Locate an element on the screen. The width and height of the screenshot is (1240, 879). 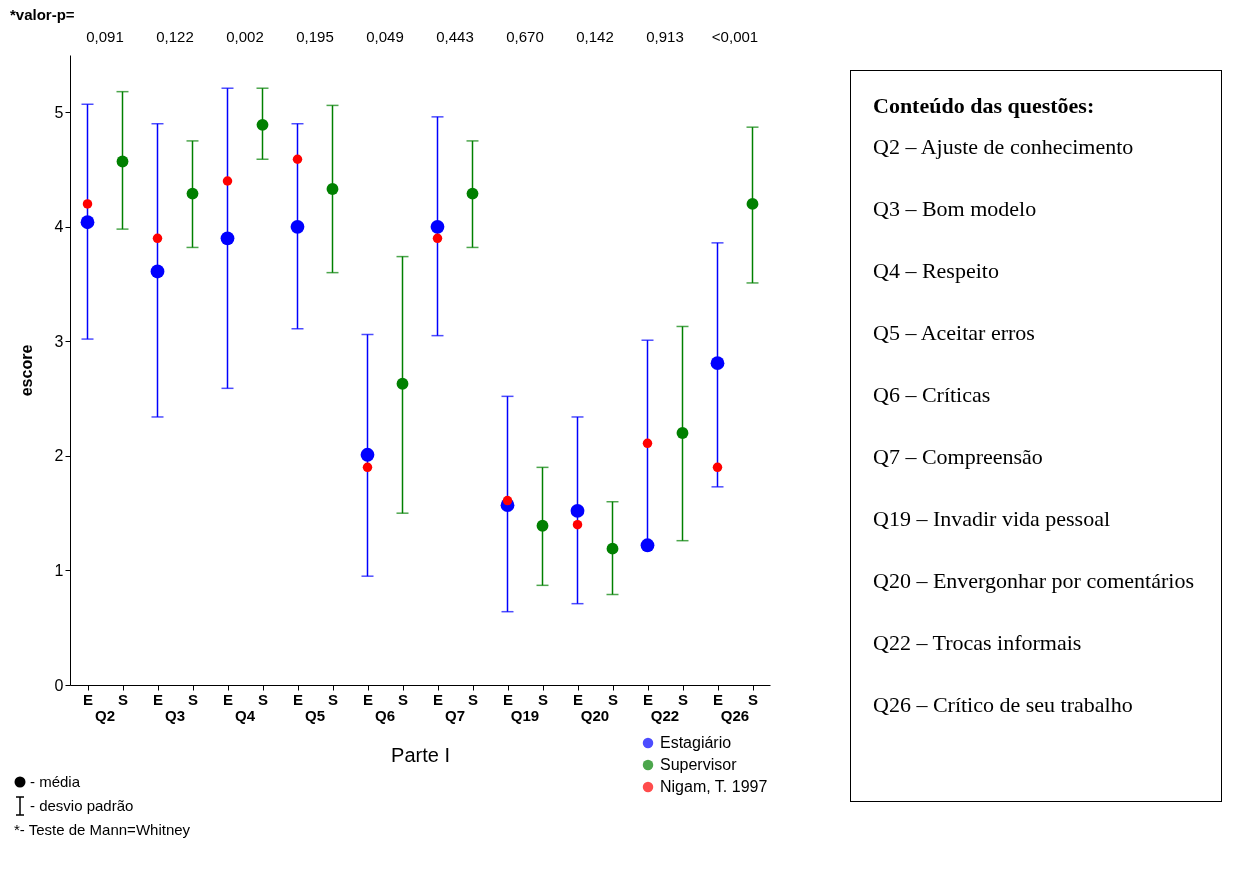
legend-label: Nigam, T. 1997 is located at coordinates (714, 786).